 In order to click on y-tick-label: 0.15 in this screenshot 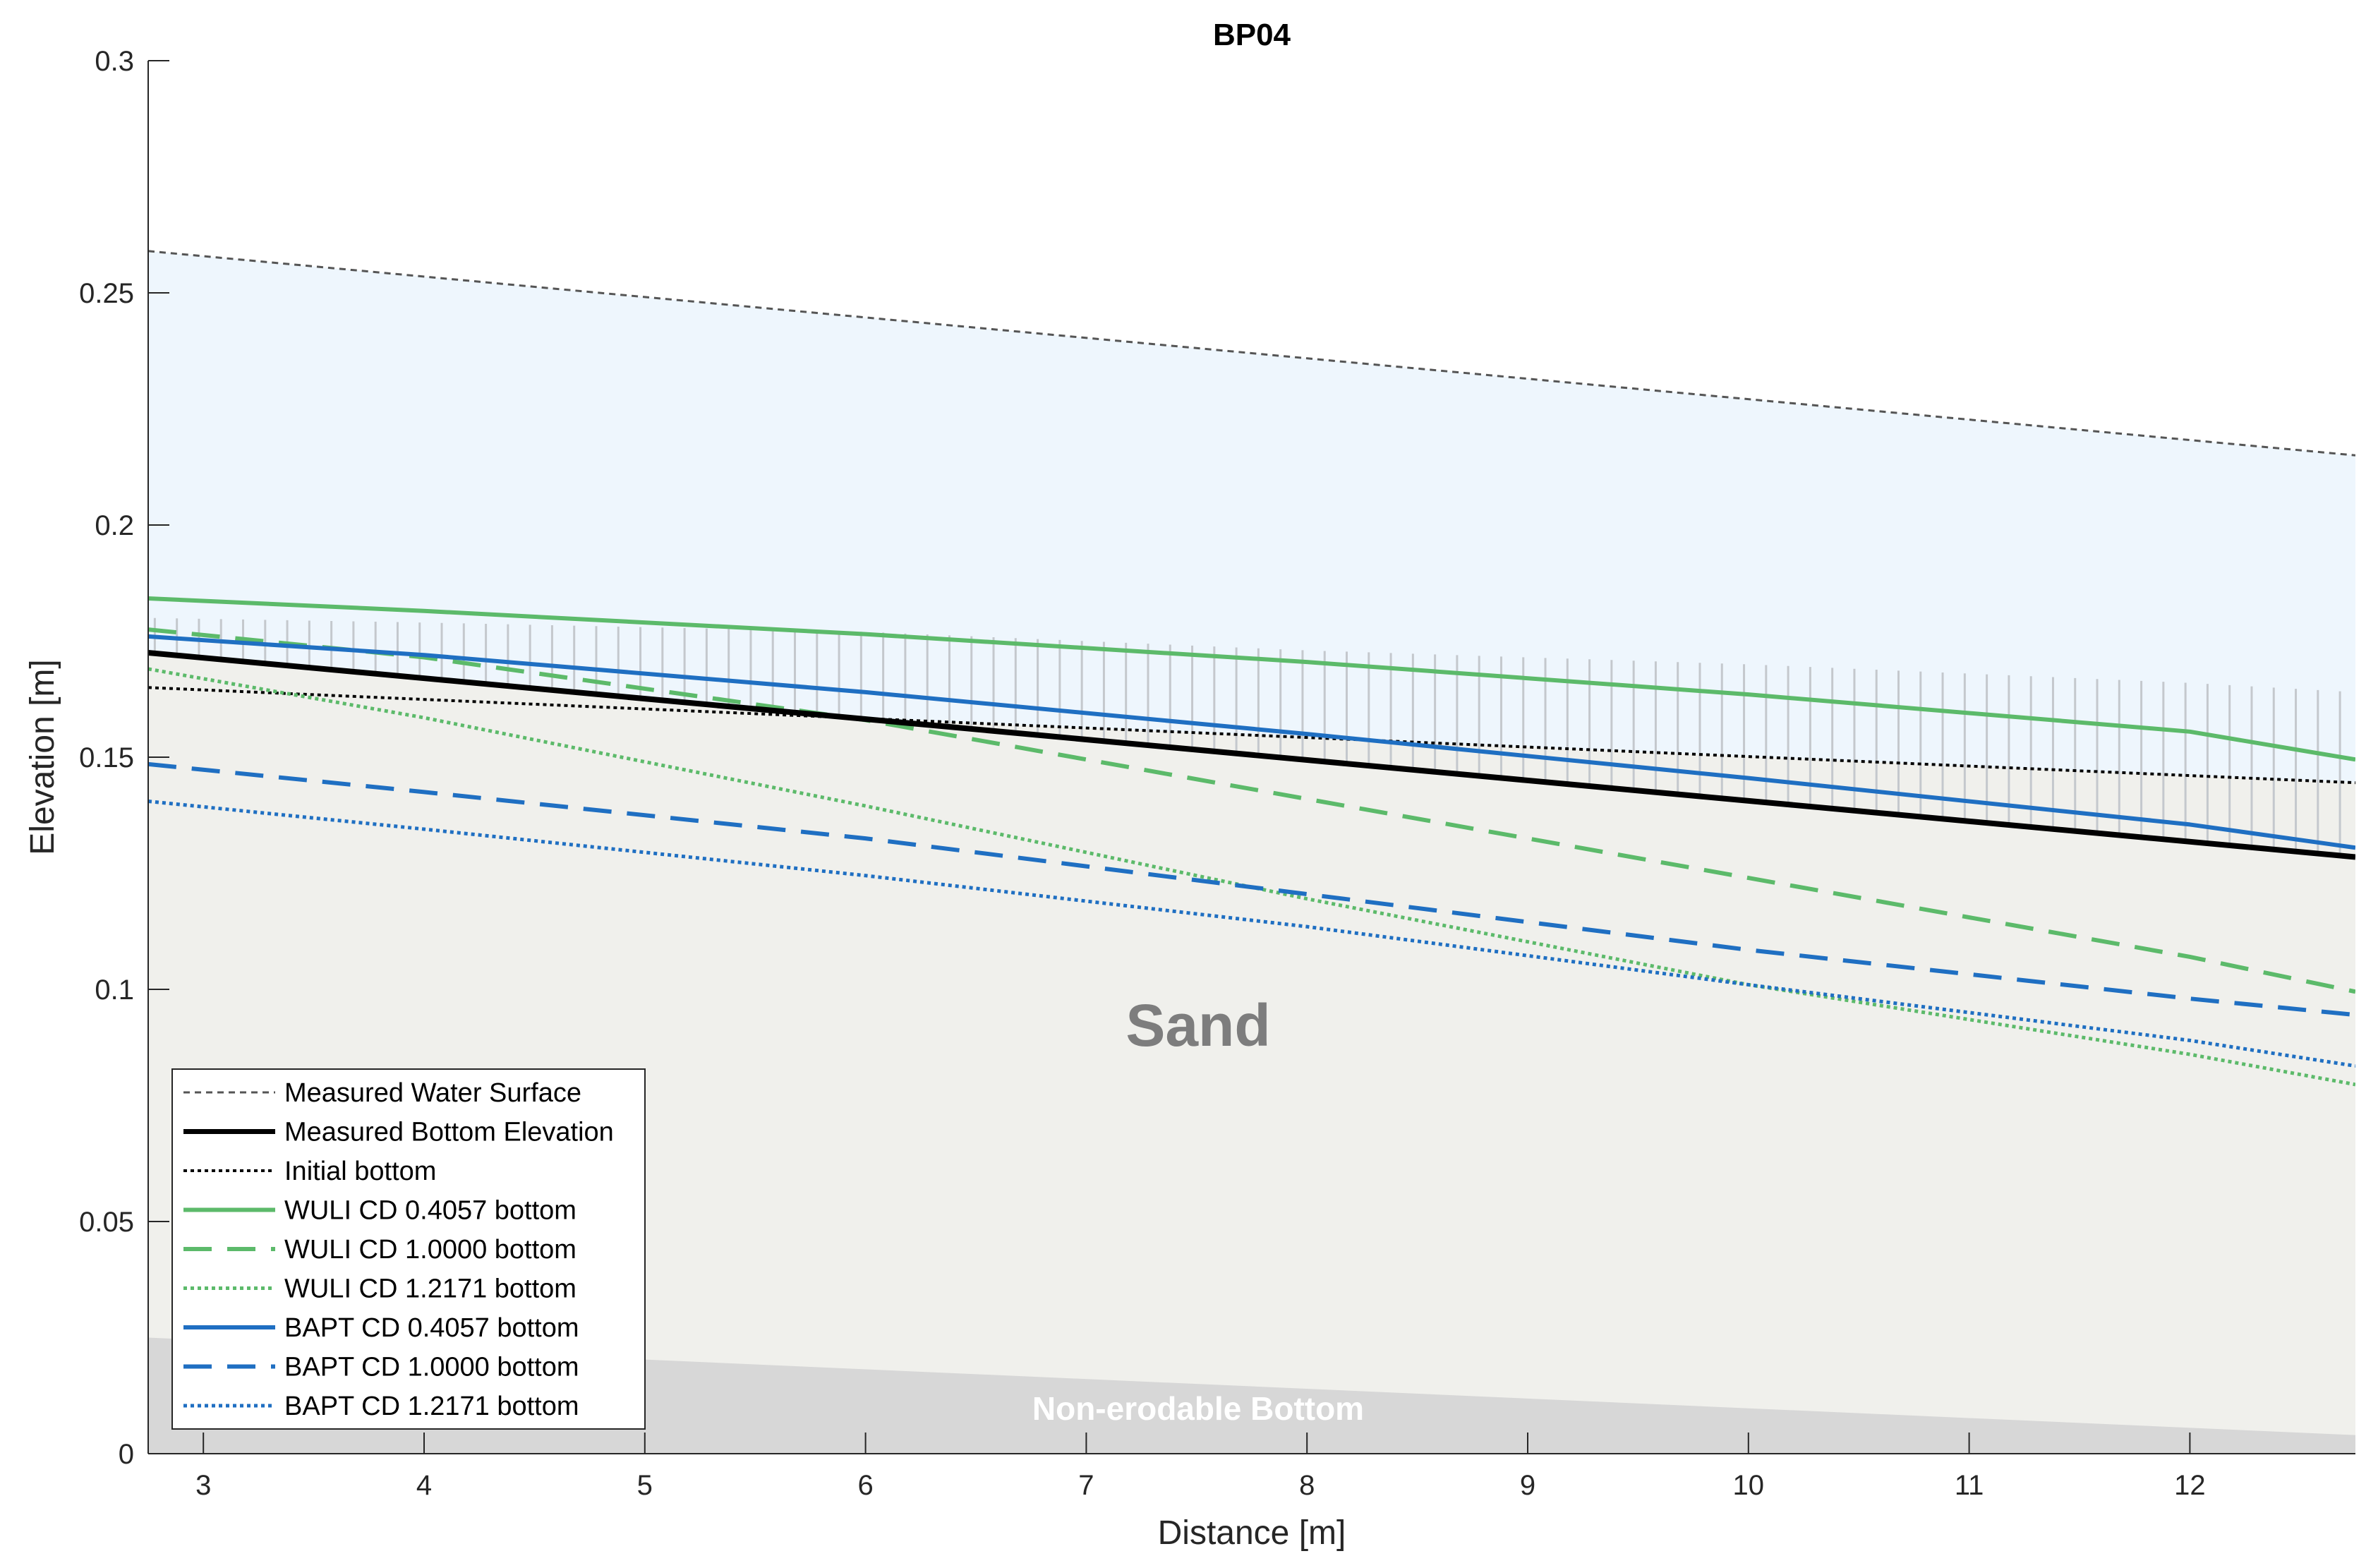, I will do `click(107, 757)`.